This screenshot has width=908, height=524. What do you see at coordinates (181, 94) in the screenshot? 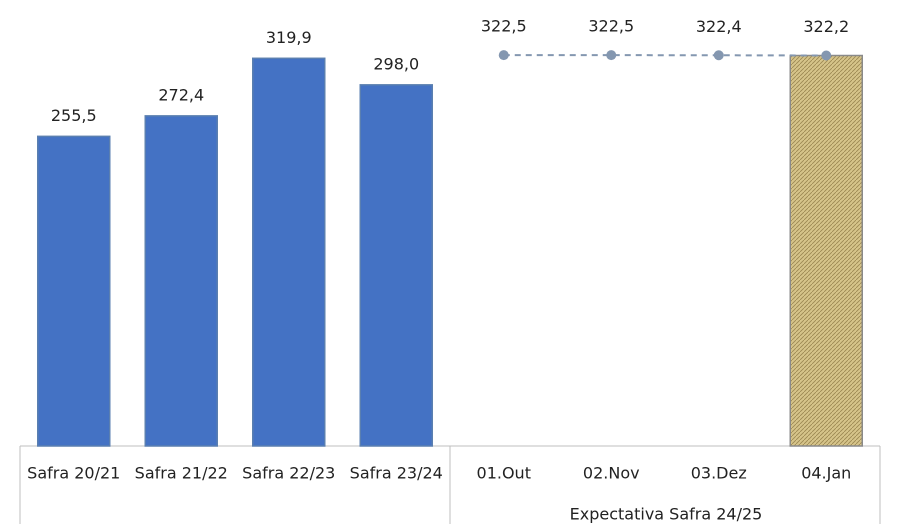
I see `value-label: 272,4` at bounding box center [181, 94].